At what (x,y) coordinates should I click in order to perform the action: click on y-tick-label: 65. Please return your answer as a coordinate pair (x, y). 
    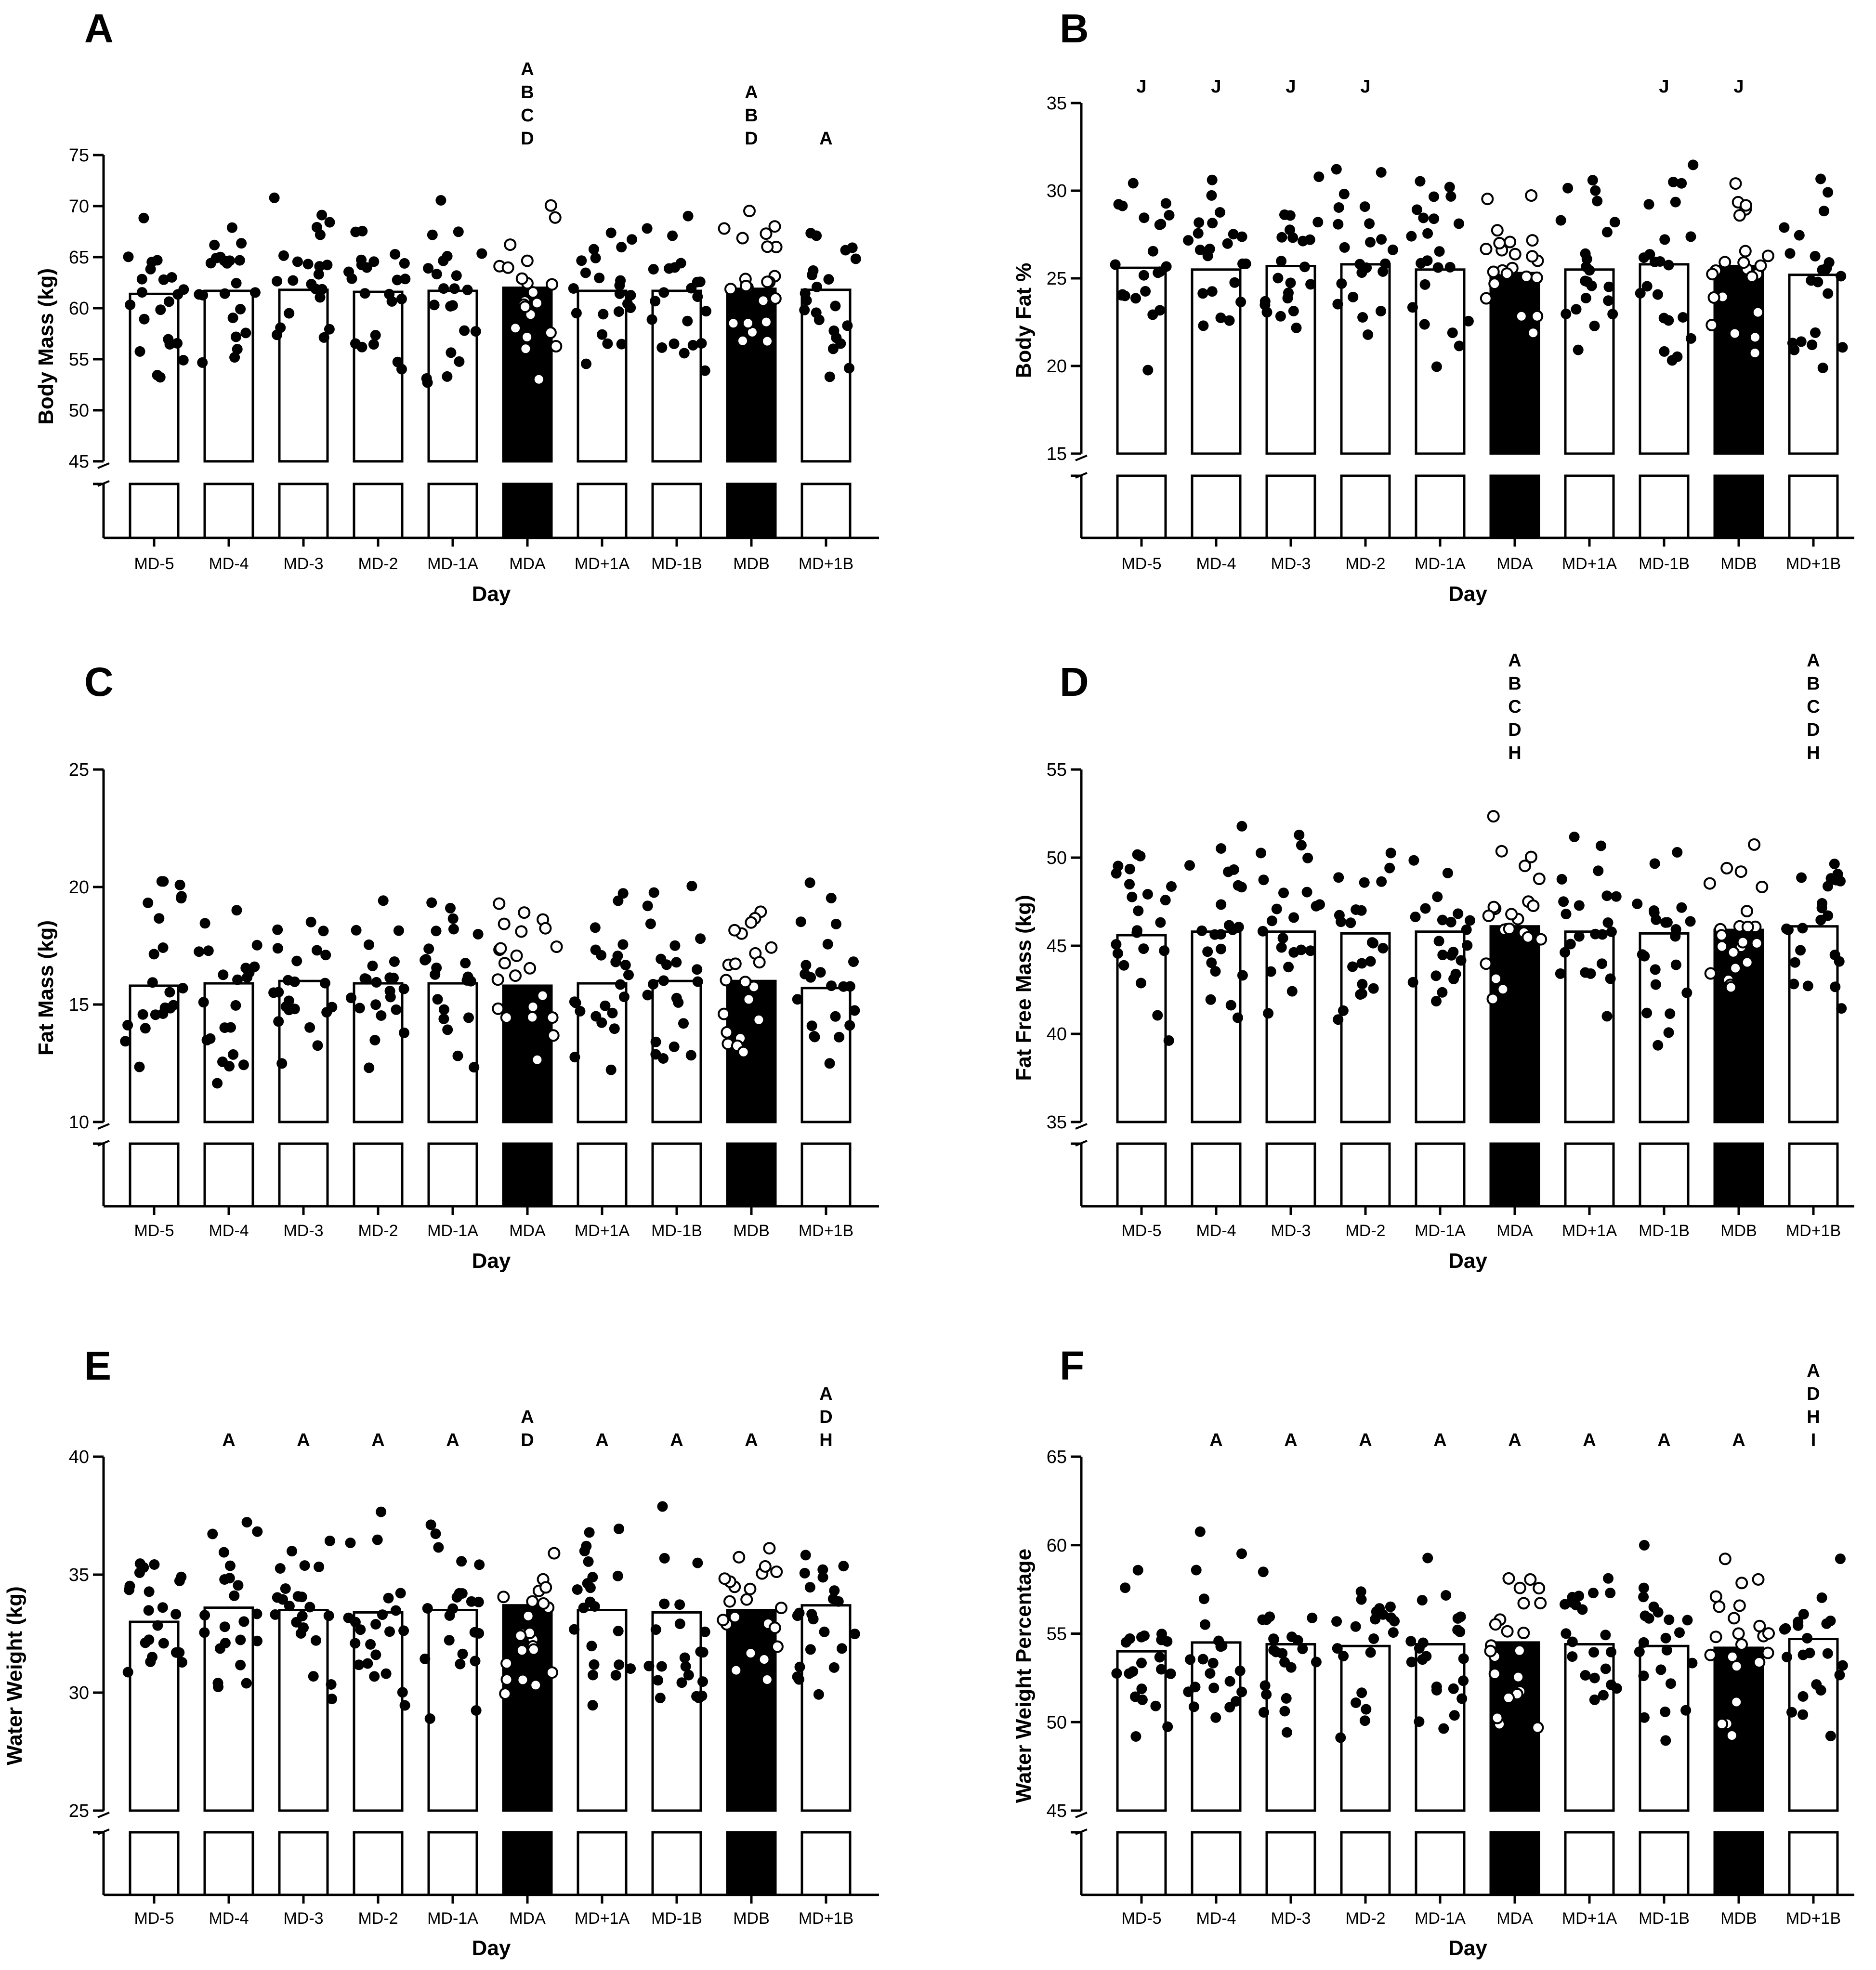
    Looking at the image, I should click on (1057, 1457).